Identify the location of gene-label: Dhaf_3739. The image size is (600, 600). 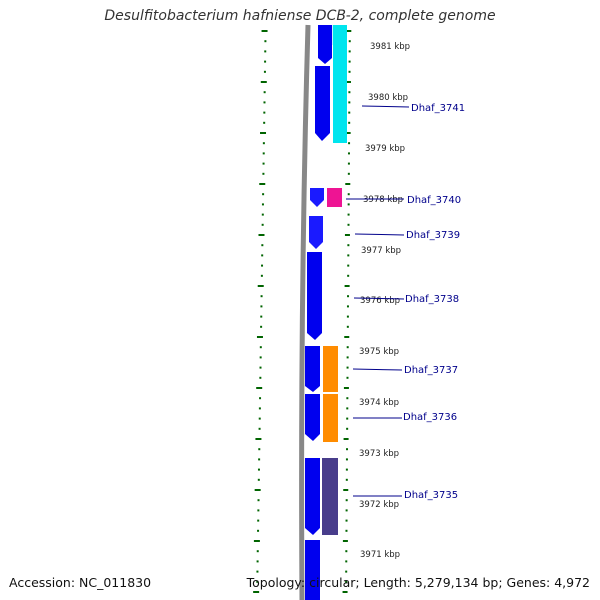
(433, 235).